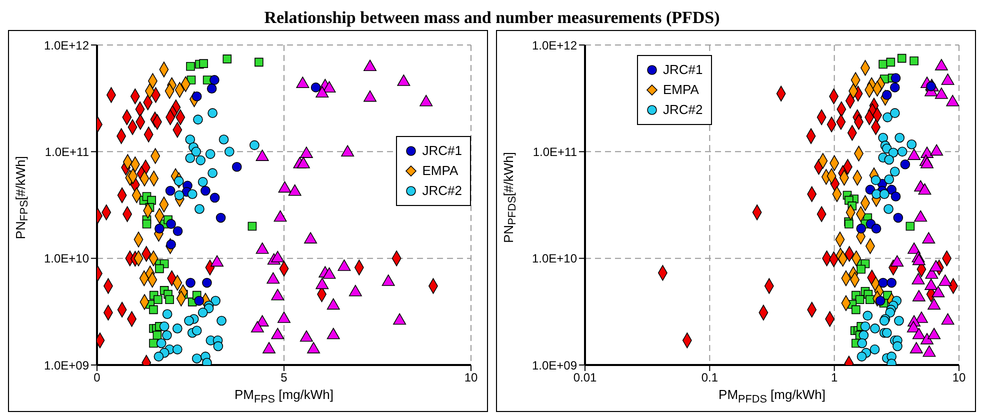  I want to click on x-tick-label: 5, so click(284, 377).